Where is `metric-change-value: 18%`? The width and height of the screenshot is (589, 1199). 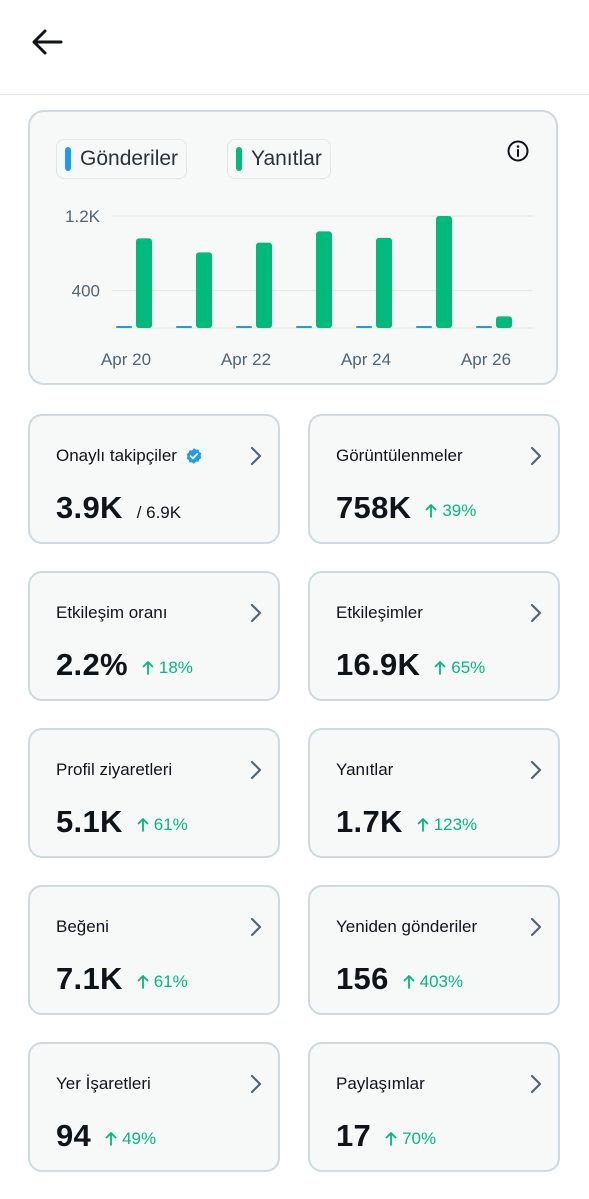
metric-change-value: 18% is located at coordinates (175, 667).